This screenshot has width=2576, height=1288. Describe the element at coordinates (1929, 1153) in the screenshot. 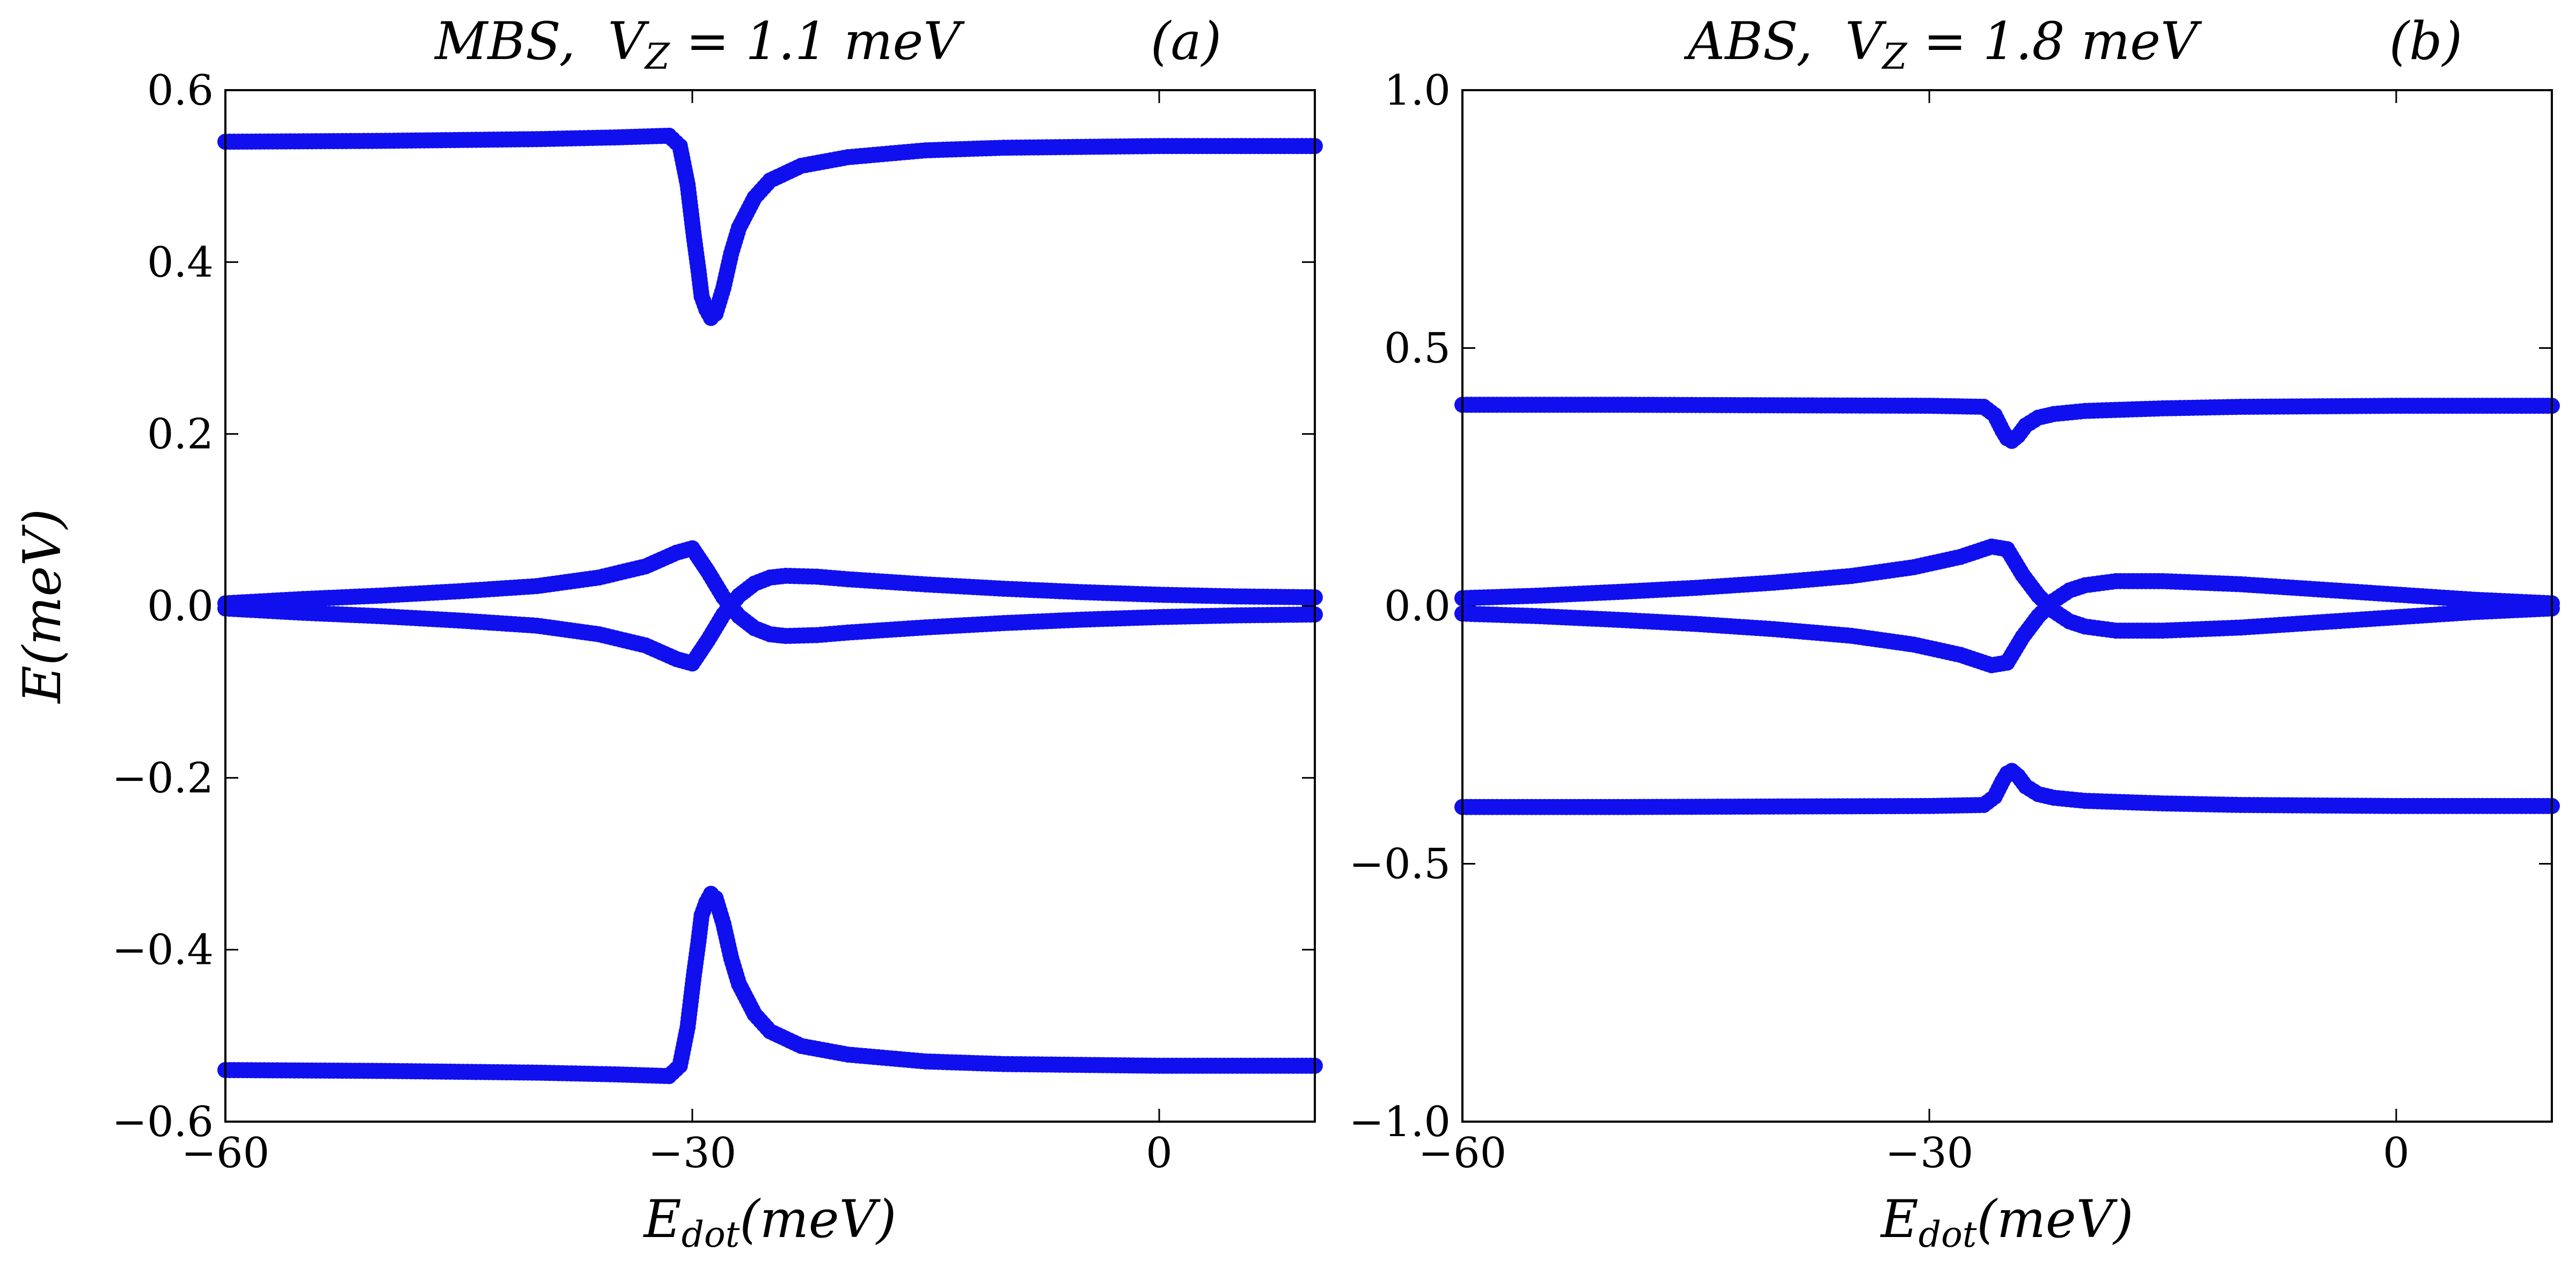

I see `panel-b-x-tick-label: −30` at that location.